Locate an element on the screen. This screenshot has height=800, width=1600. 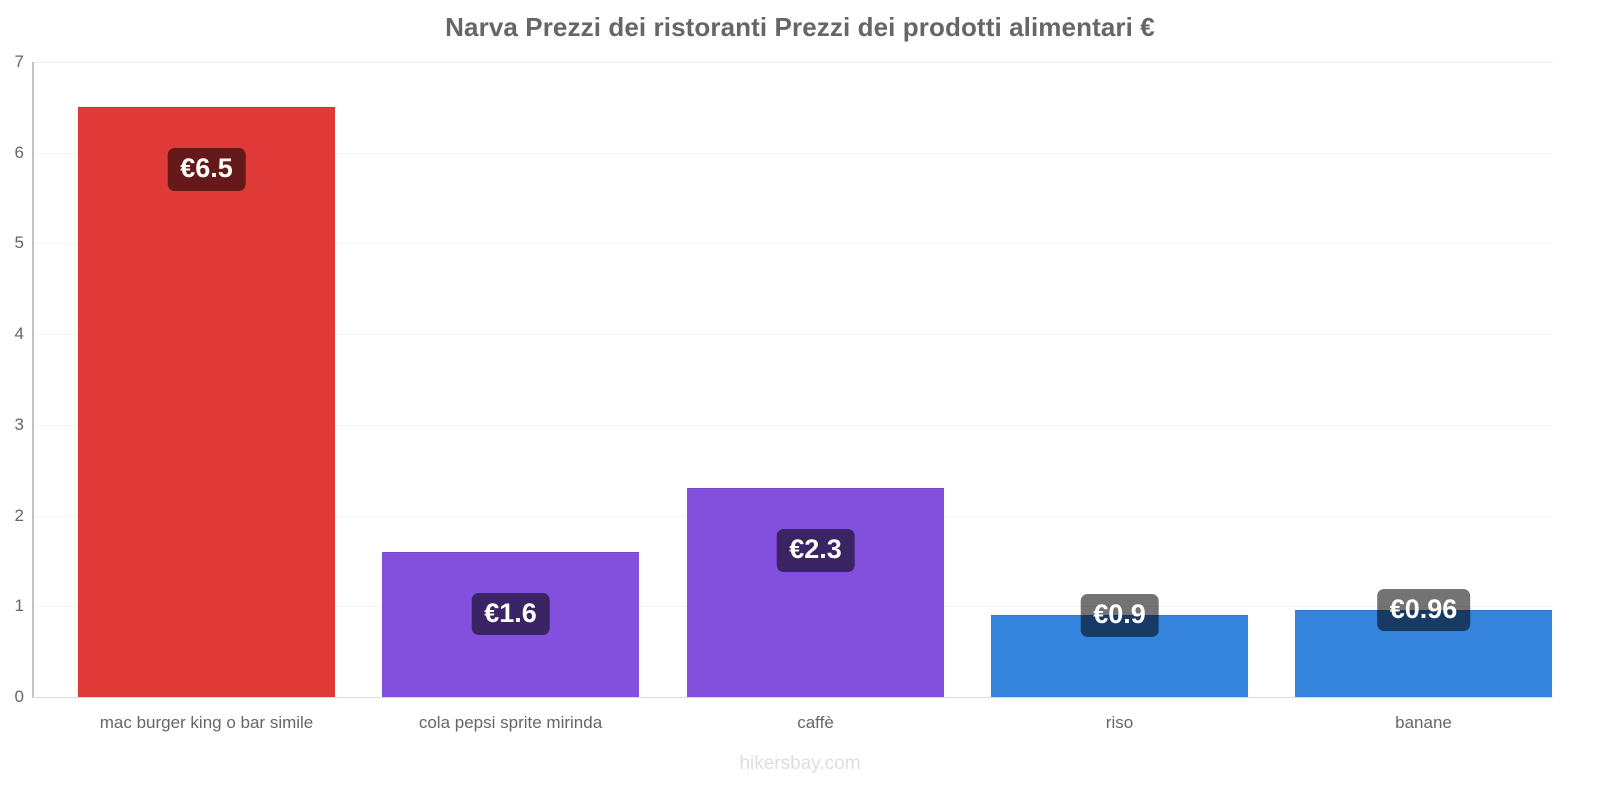
y-axis-tick-label: 5 is located at coordinates (19, 243).